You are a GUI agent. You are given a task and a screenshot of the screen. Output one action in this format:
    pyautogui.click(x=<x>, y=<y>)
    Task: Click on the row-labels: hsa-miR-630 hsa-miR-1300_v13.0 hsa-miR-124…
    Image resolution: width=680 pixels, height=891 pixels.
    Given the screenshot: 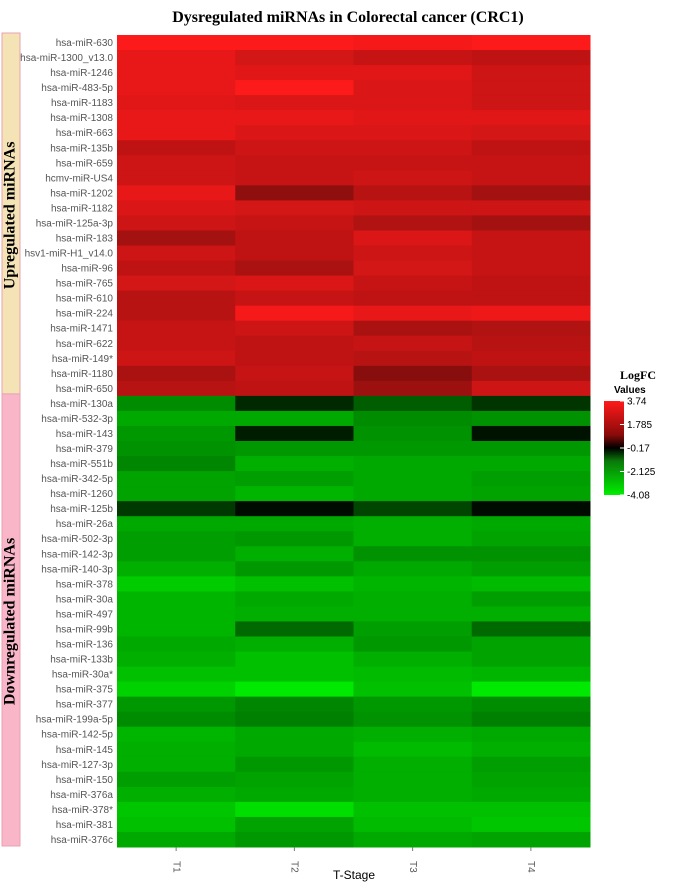 What is the action you would take?
    pyautogui.click(x=66, y=442)
    